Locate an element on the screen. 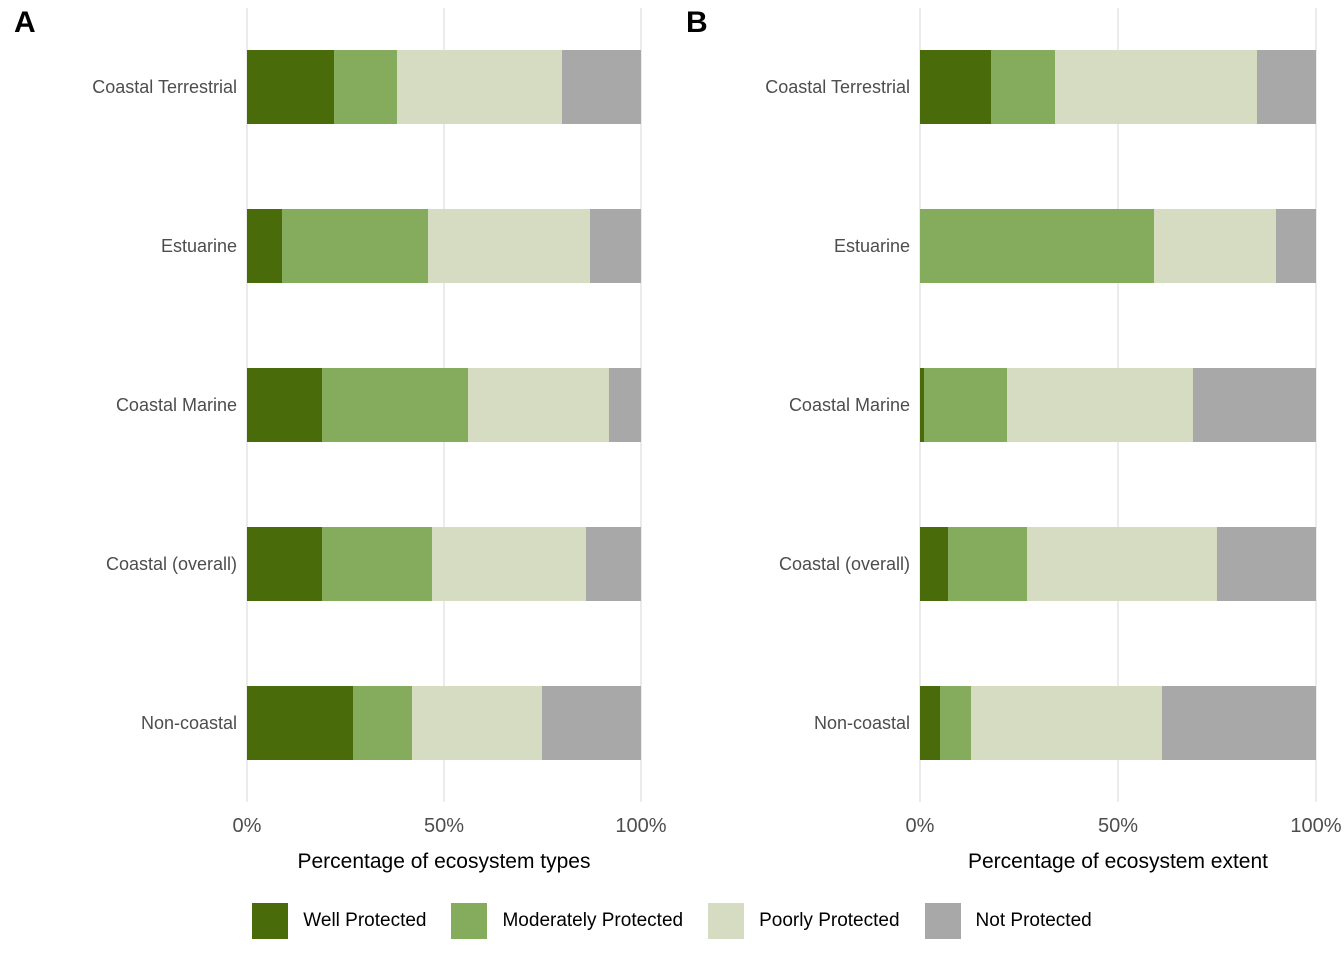  legend-item: Not Protected is located at coordinates (1008, 921).